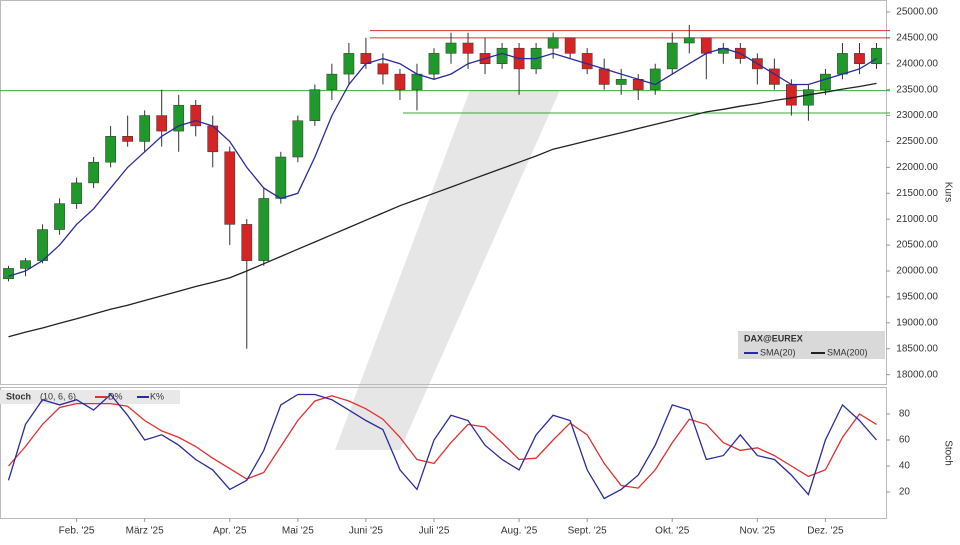 The height and width of the screenshot is (545, 960). I want to click on x-tick-label: Juni '25, so click(366, 531).